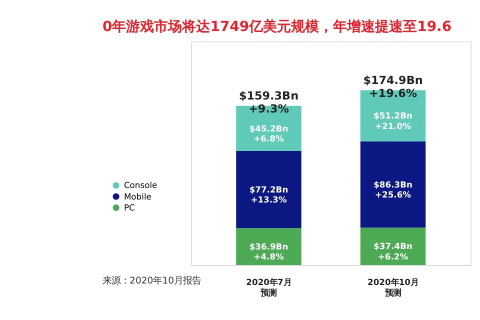  I want to click on x-tick-label: 2020年7月预测, so click(269, 287).